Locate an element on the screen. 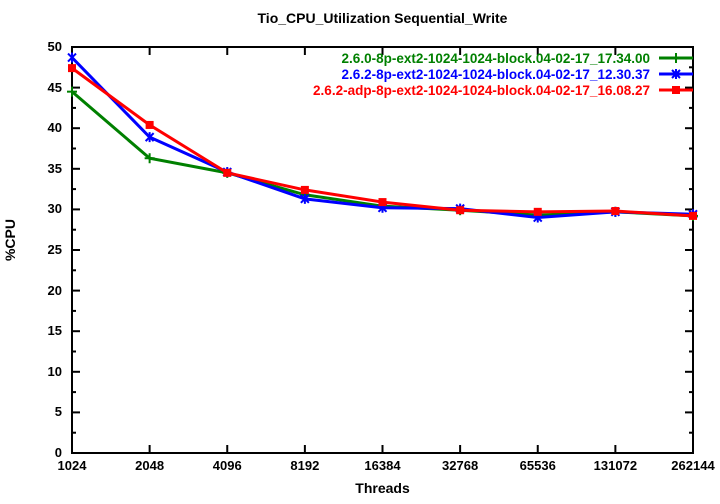  x-tick-label: 4096 is located at coordinates (227, 465).